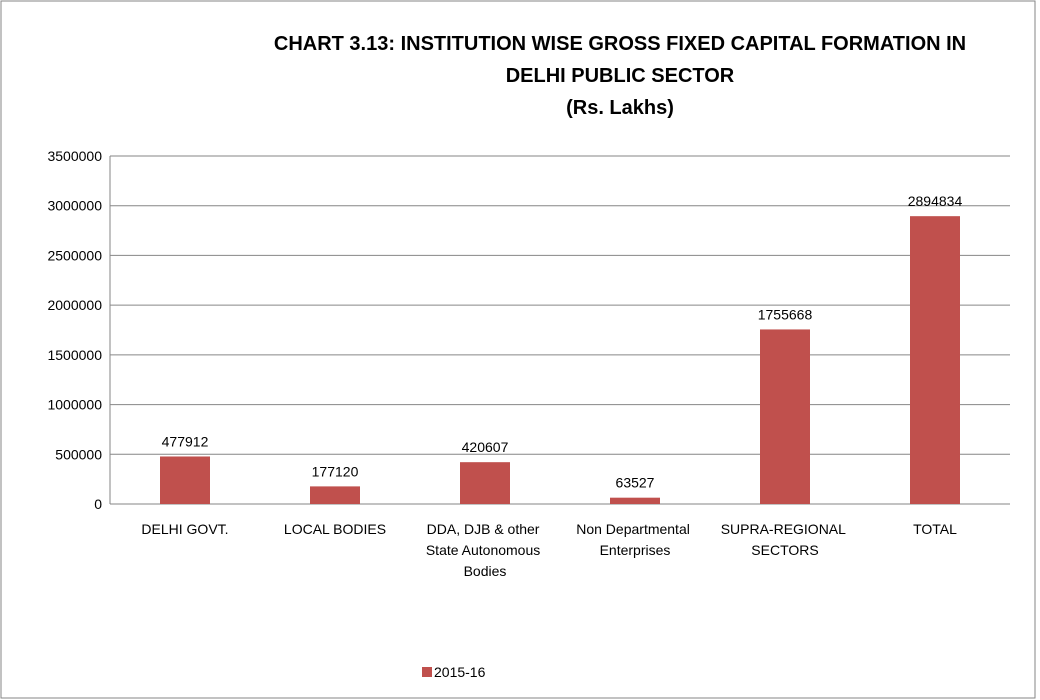 The image size is (1040, 700). Describe the element at coordinates (74, 255) in the screenshot. I see `y-tick-label: 2500000` at that location.